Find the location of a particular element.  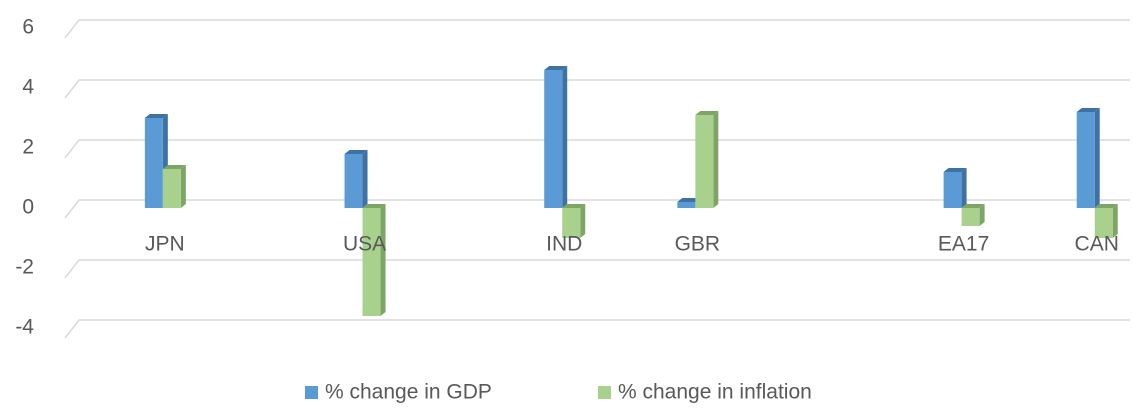

x-tick-label: GBR is located at coordinates (698, 244).